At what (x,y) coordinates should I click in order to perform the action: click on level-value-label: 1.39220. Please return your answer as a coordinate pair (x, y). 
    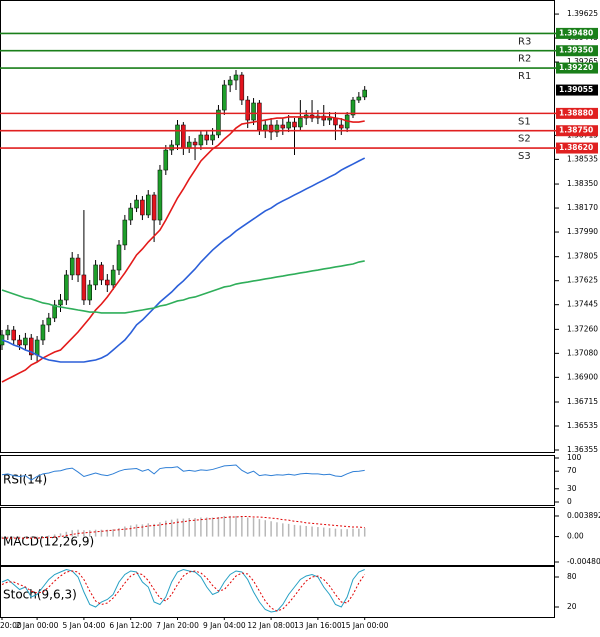
    Looking at the image, I should click on (576, 67).